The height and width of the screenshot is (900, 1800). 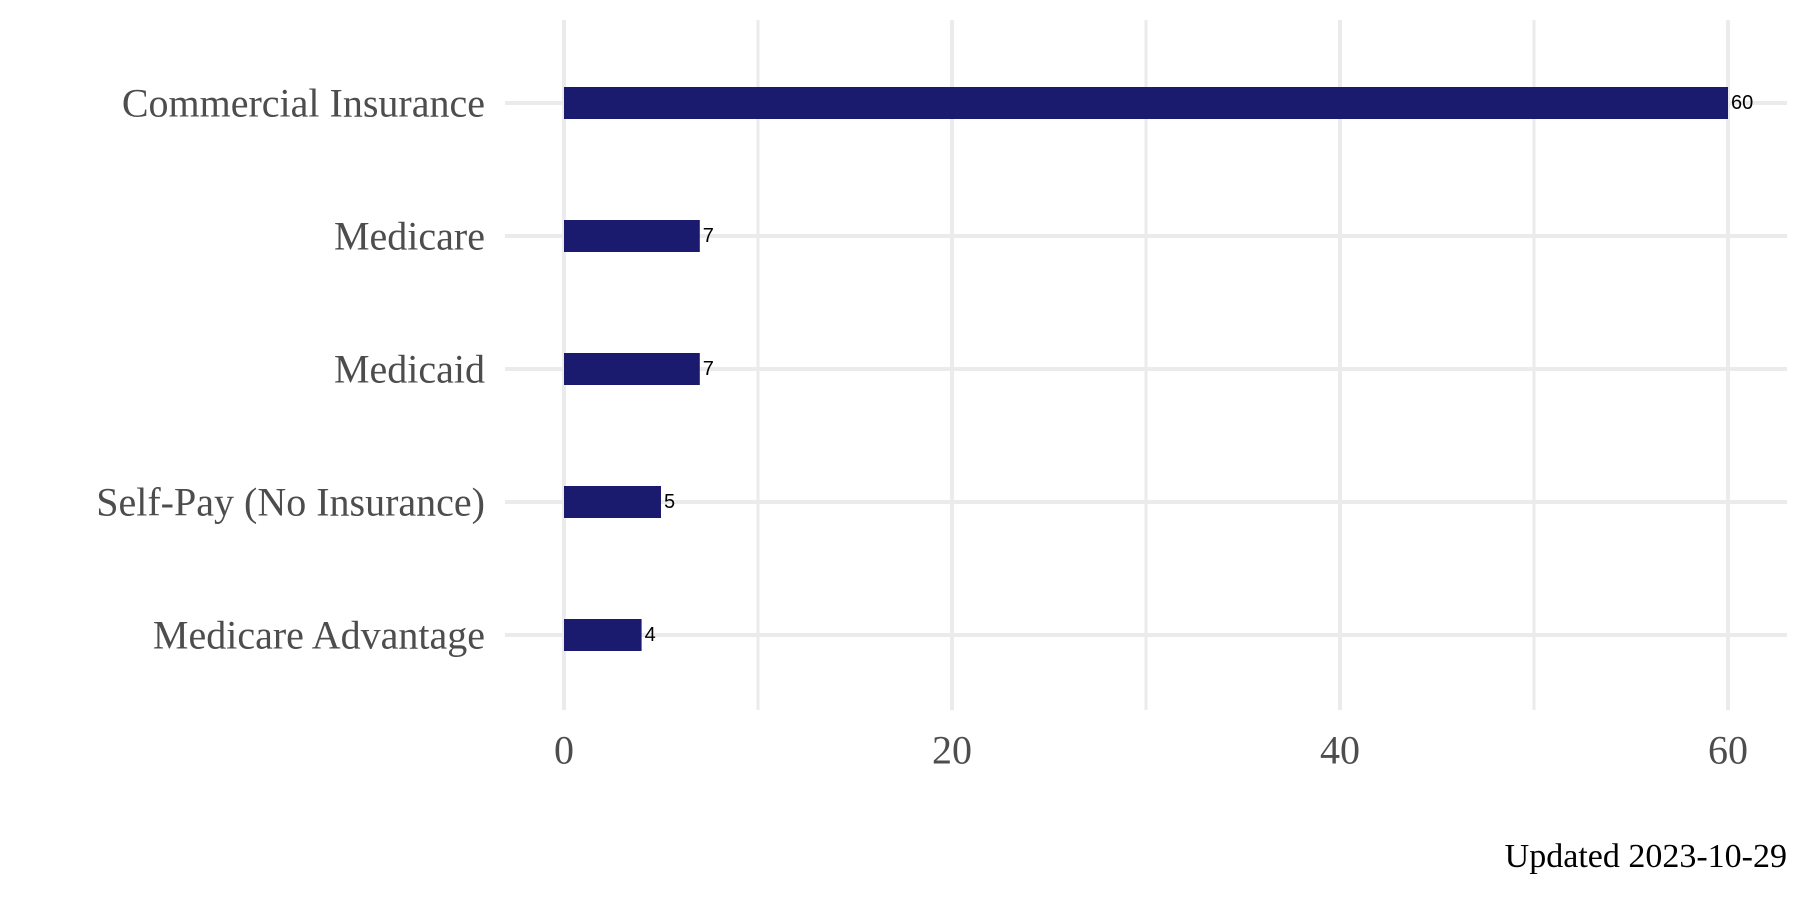 I want to click on updated-caption: Updated 2023-10-29, so click(x=1645, y=856).